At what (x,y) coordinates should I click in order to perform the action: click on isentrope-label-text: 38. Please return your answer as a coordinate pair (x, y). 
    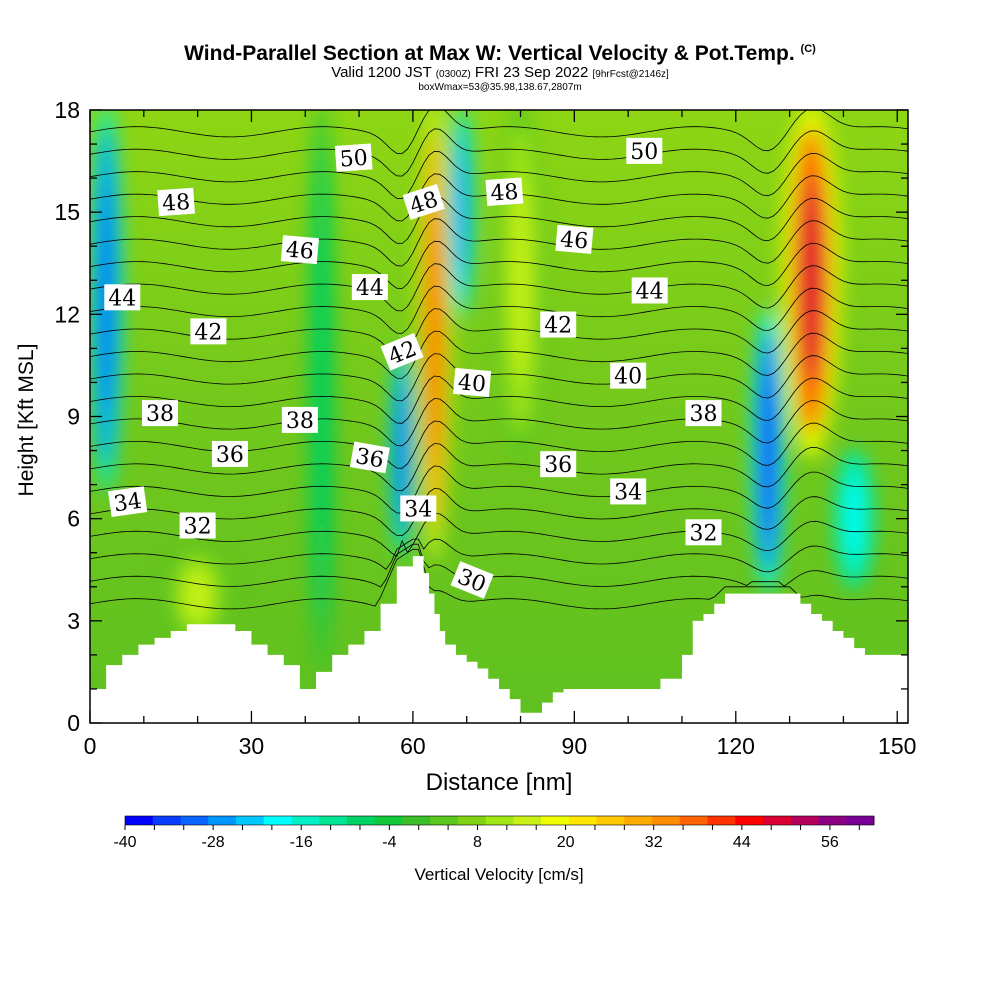
    Looking at the image, I should click on (704, 414).